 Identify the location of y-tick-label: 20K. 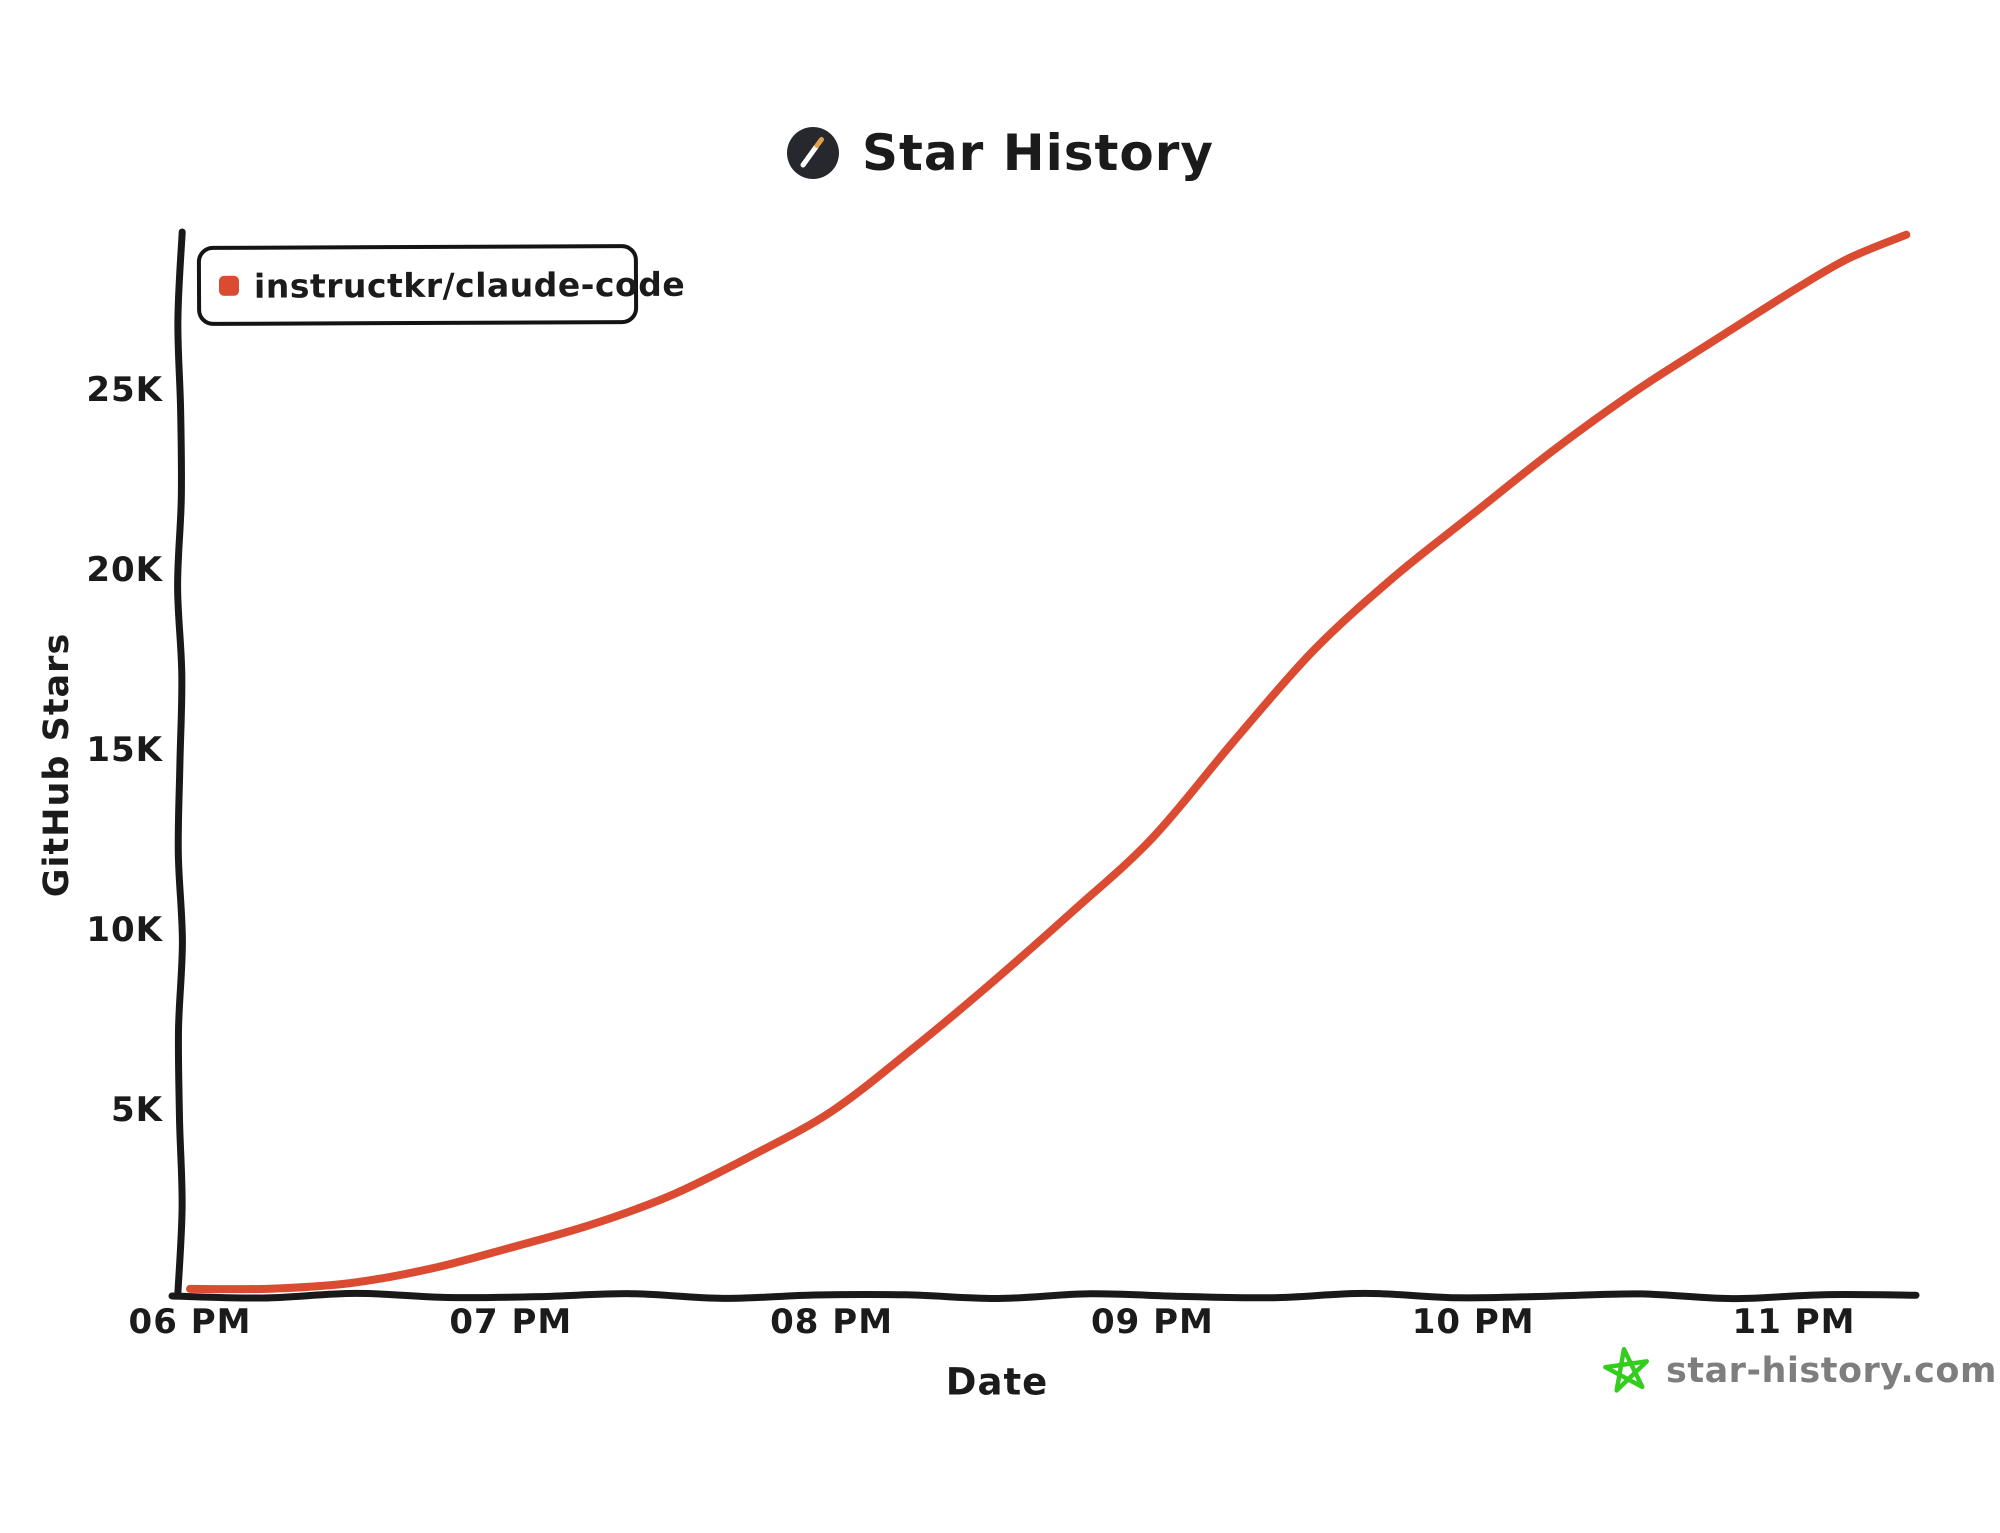
(124, 570).